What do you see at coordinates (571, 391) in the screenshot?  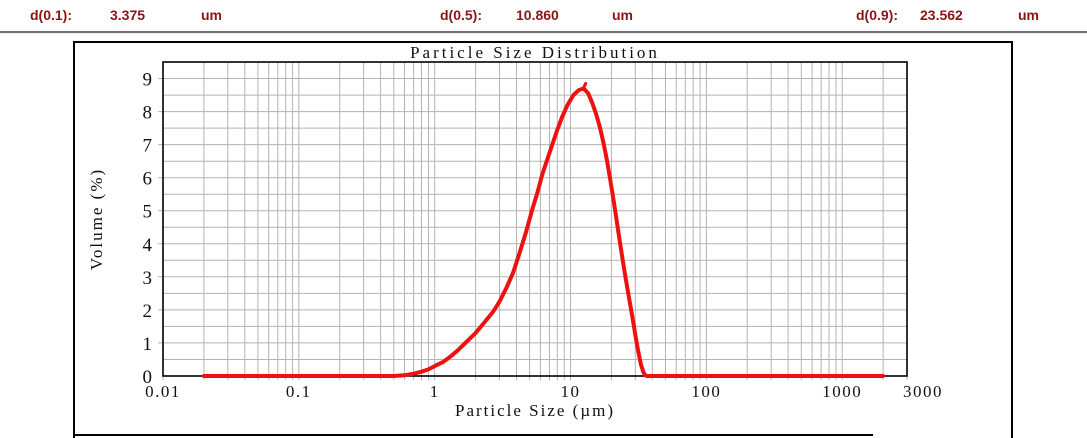 I see `svg-text: 10` at bounding box center [571, 391].